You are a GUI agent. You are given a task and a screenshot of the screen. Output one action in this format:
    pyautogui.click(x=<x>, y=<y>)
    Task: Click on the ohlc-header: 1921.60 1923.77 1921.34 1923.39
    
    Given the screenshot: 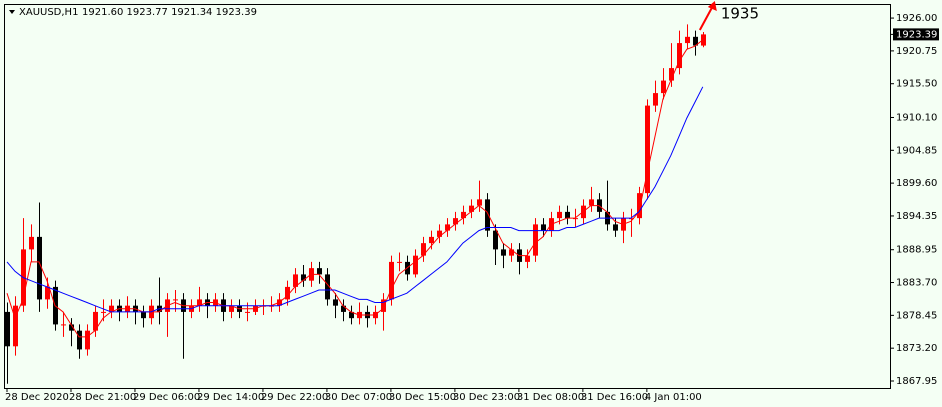 What is the action you would take?
    pyautogui.click(x=169, y=12)
    